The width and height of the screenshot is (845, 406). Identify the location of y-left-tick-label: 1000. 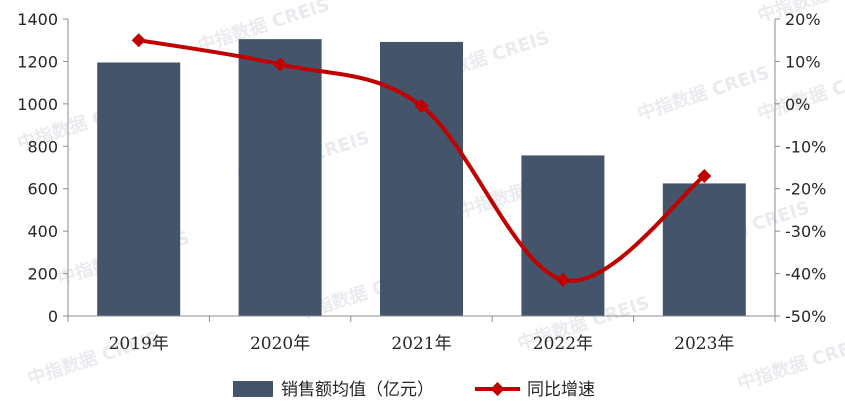
(37, 104).